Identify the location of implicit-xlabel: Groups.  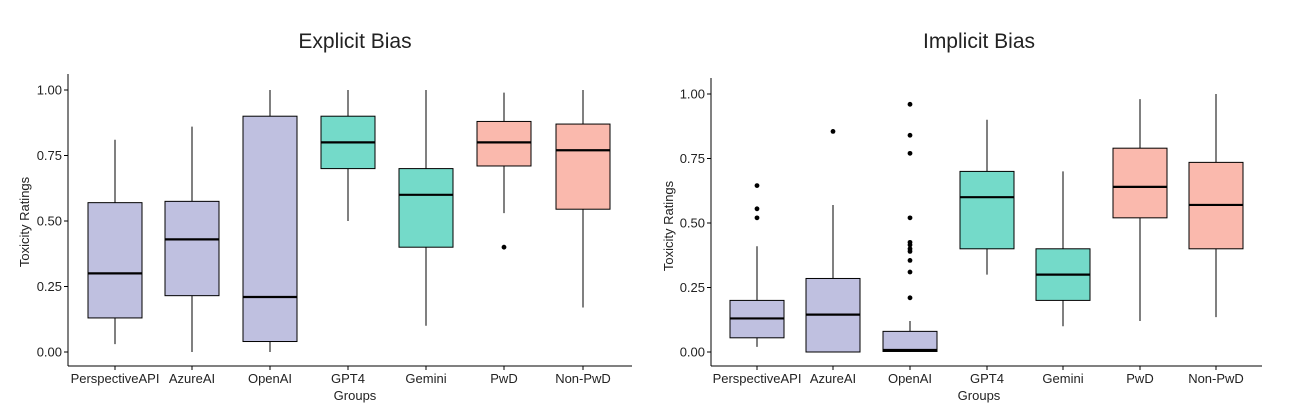
(979, 395).